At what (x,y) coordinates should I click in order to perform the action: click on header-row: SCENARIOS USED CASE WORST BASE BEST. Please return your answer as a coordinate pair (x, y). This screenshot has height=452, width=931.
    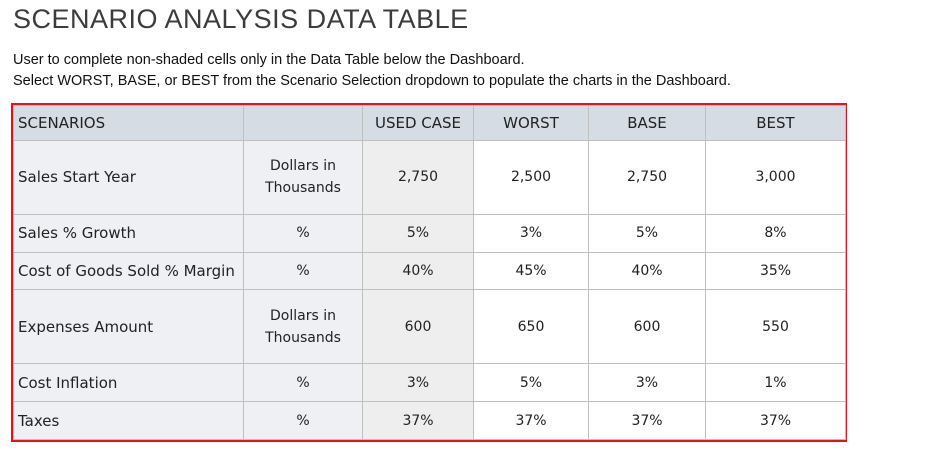
    Looking at the image, I should click on (429, 123).